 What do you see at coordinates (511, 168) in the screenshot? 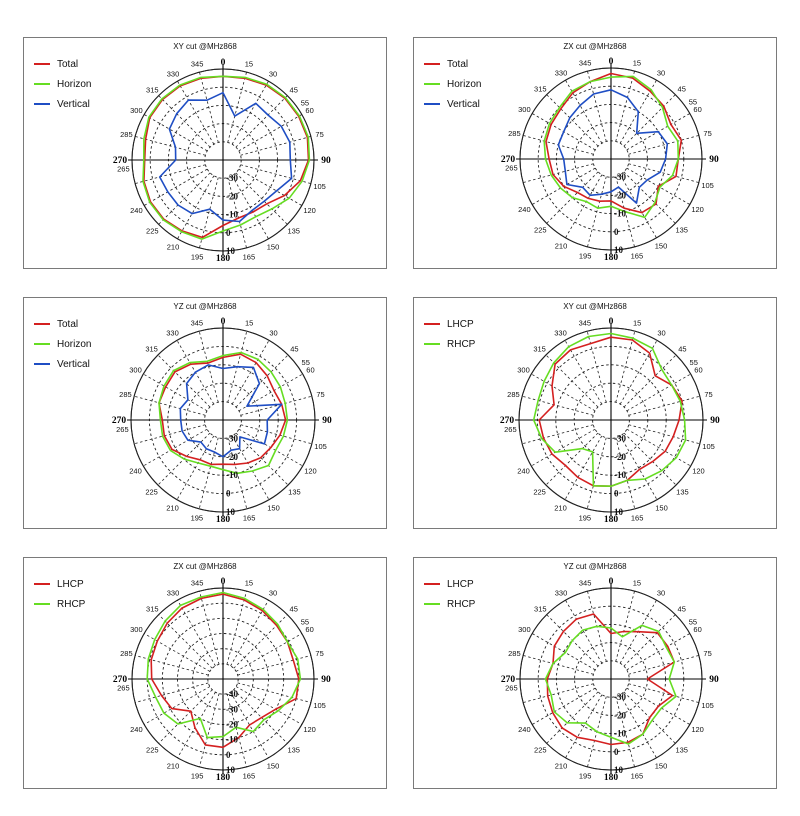
I see `angle-label: 265` at bounding box center [511, 168].